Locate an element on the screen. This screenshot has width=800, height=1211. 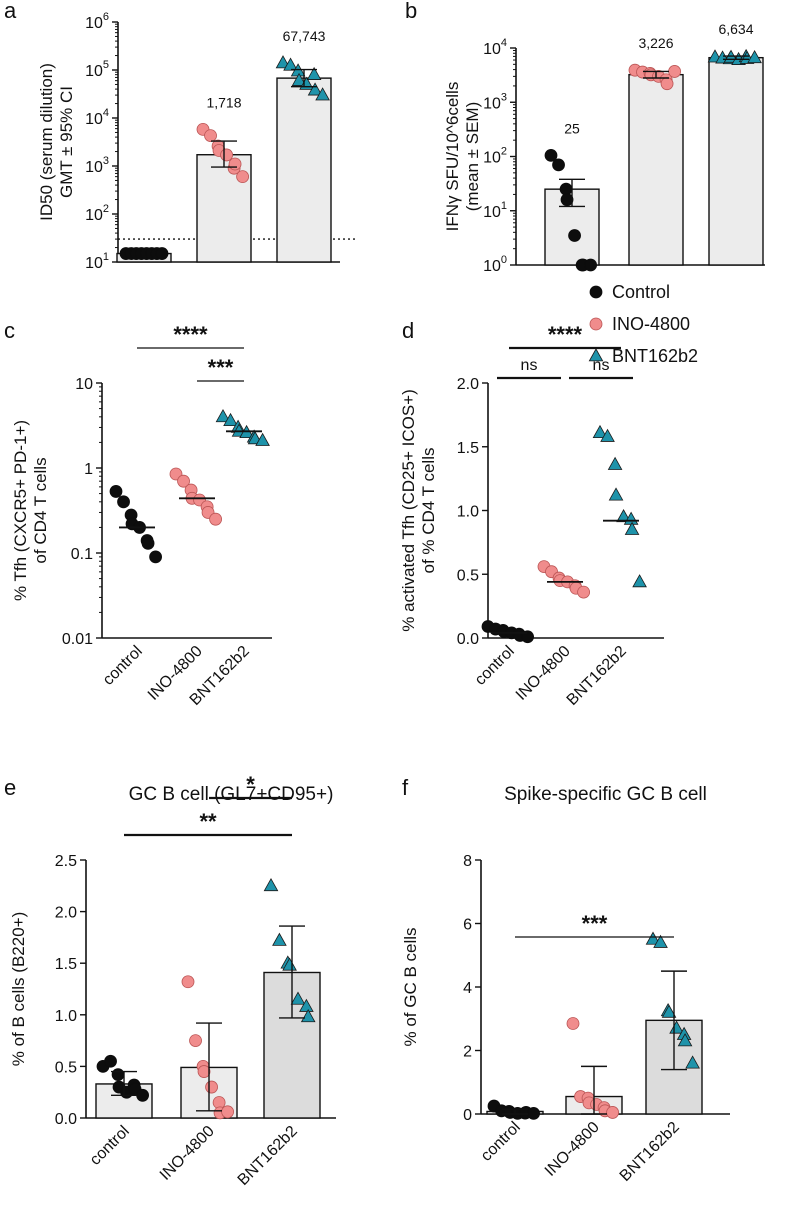
chart-title: Spike-specific GC B cell is located at coordinates (605, 794).